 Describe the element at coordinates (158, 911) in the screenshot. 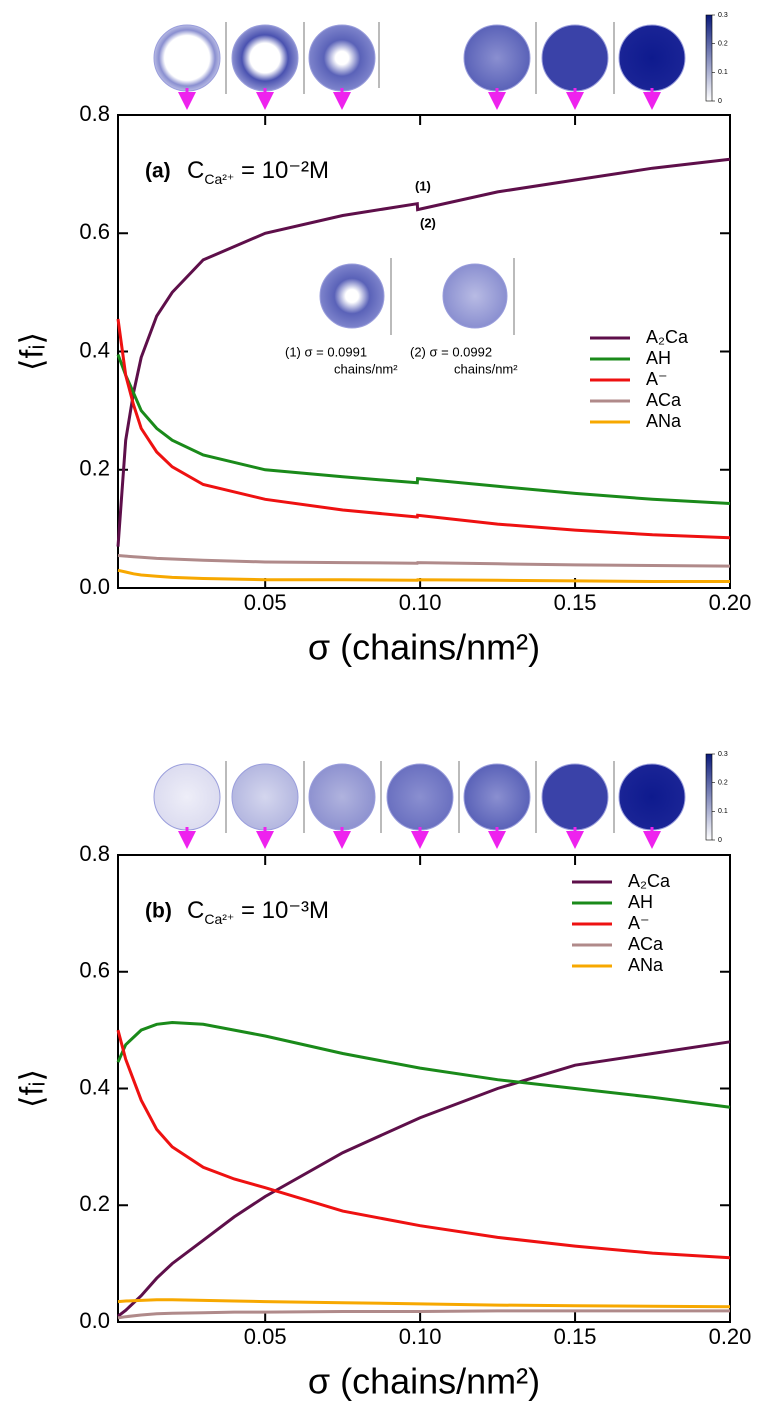

I see `panel-label: (b)` at that location.